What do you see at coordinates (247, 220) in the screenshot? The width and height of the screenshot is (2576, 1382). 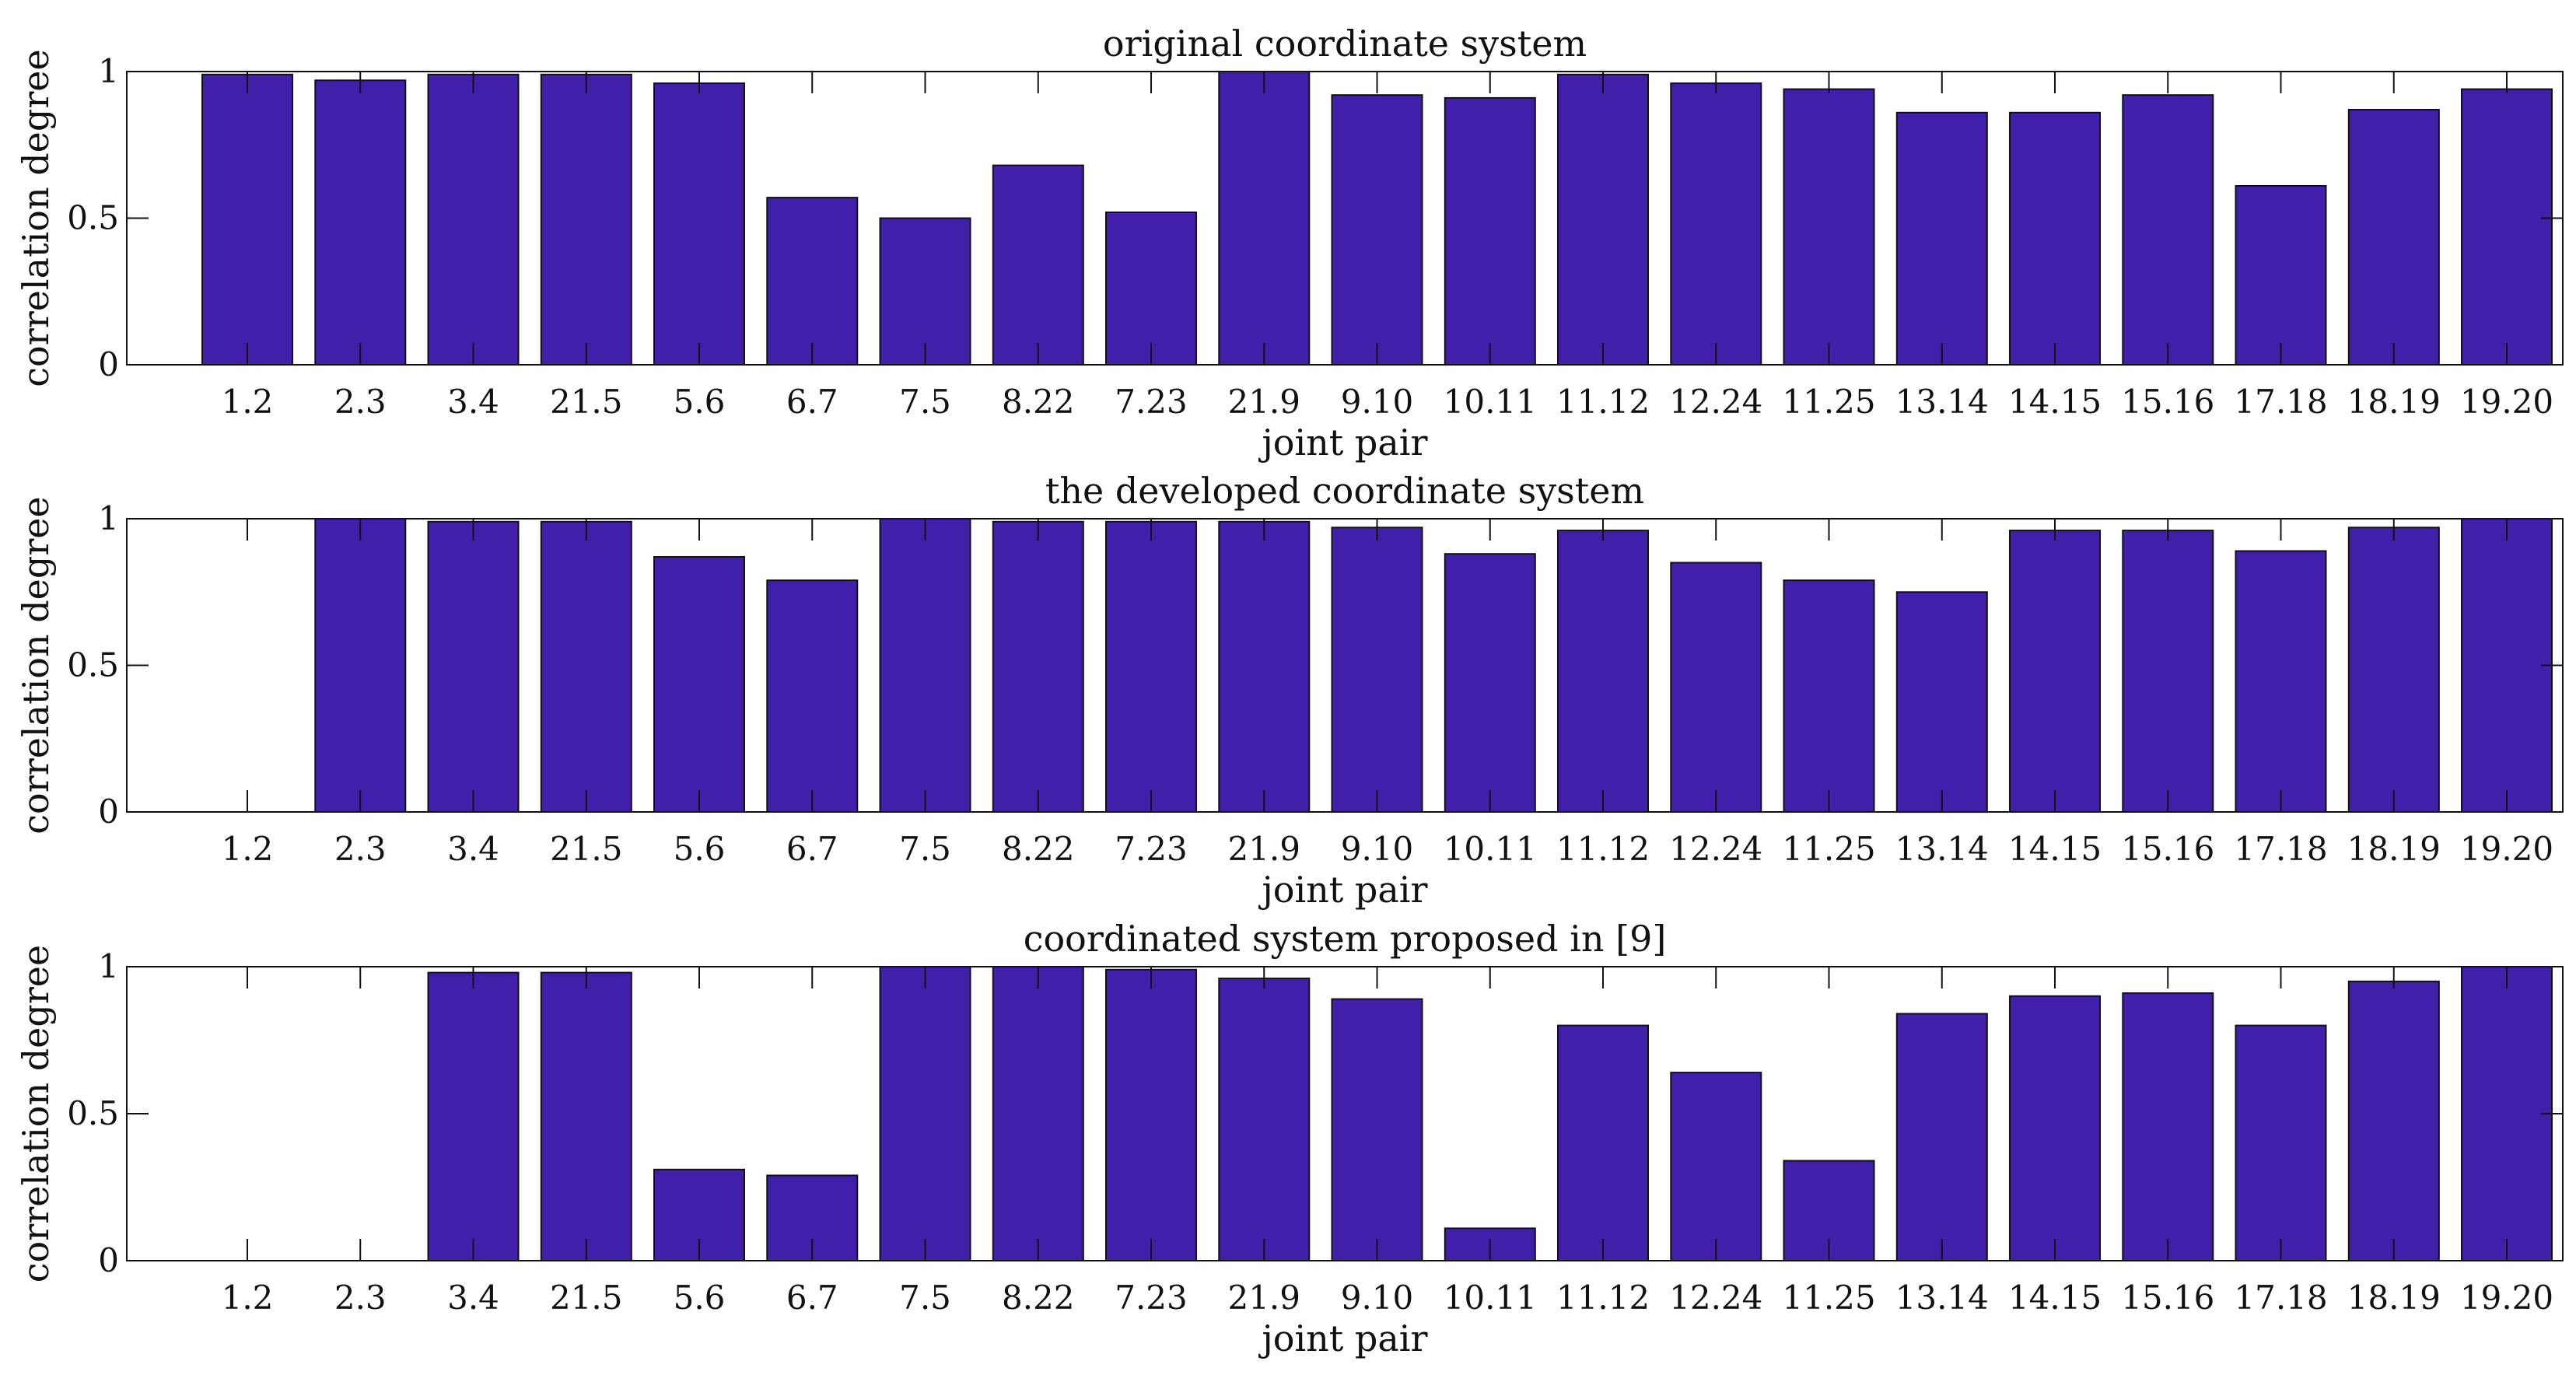 I see `bar-1.2` at bounding box center [247, 220].